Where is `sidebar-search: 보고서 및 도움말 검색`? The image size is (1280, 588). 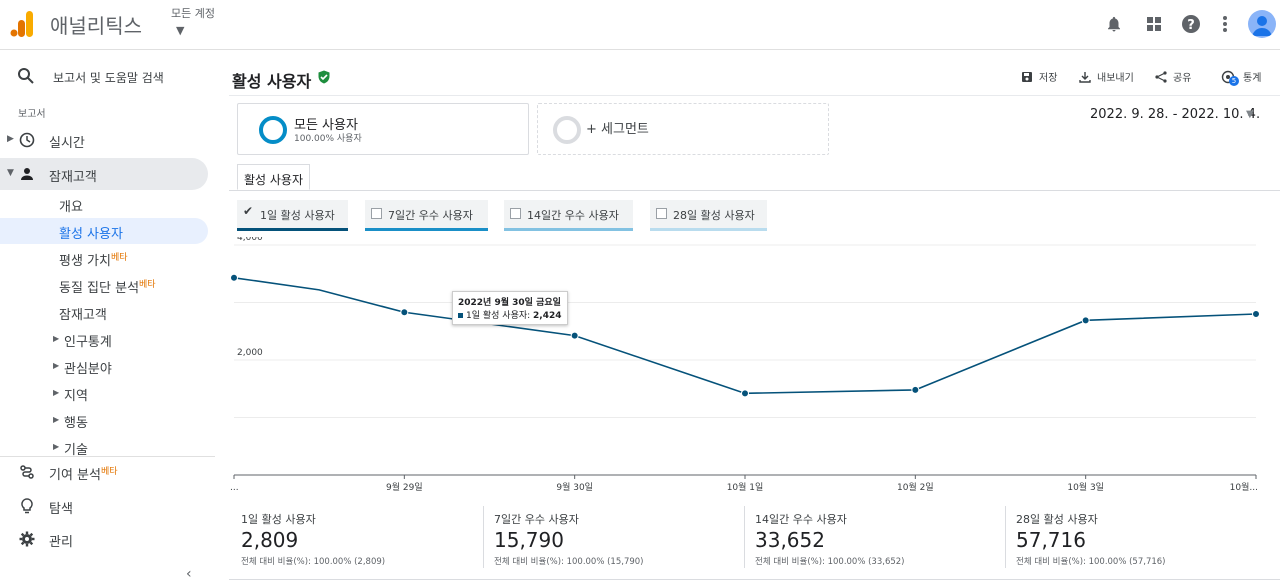 sidebar-search: 보고서 및 도움말 검색 is located at coordinates (107, 76).